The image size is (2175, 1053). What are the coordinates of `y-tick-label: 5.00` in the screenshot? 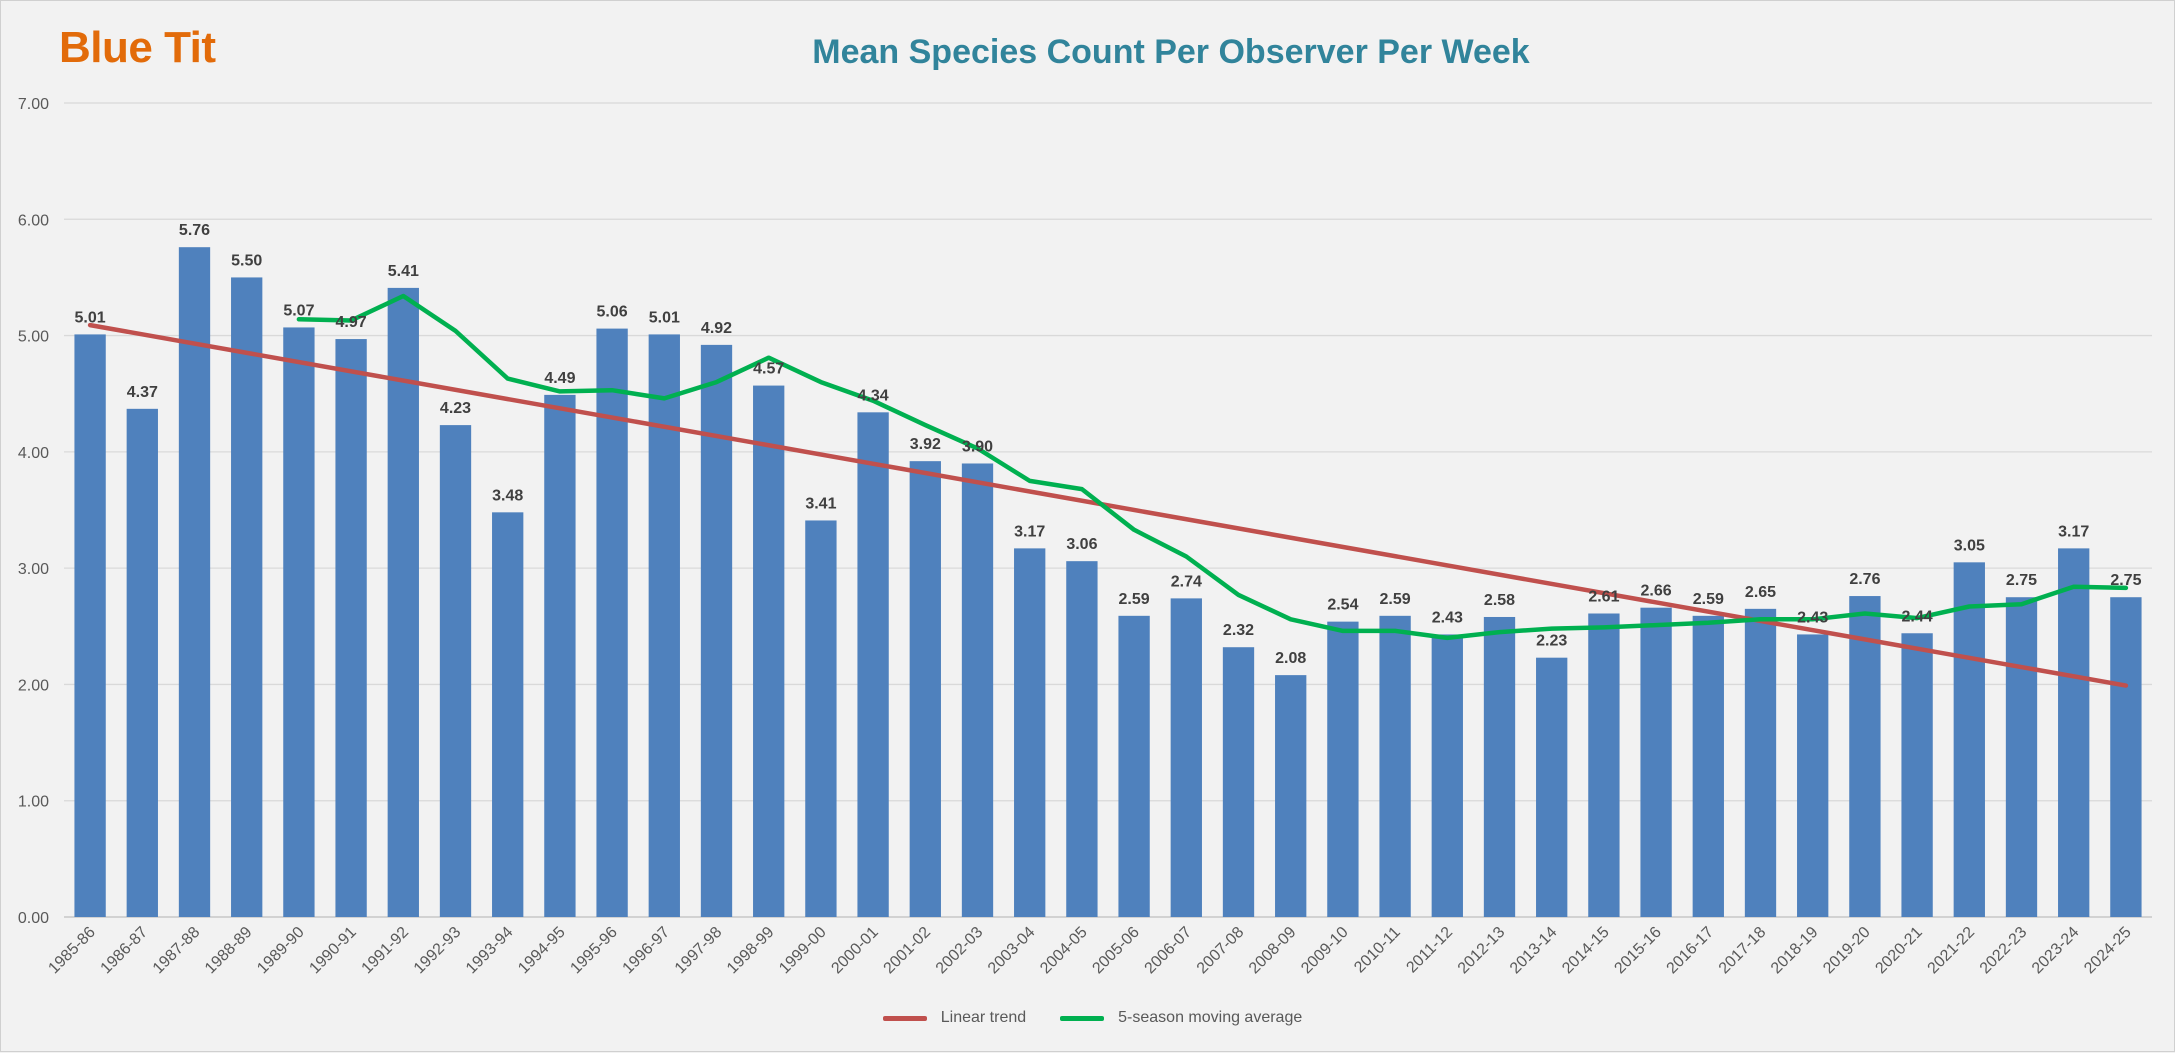 It's located at (33, 337).